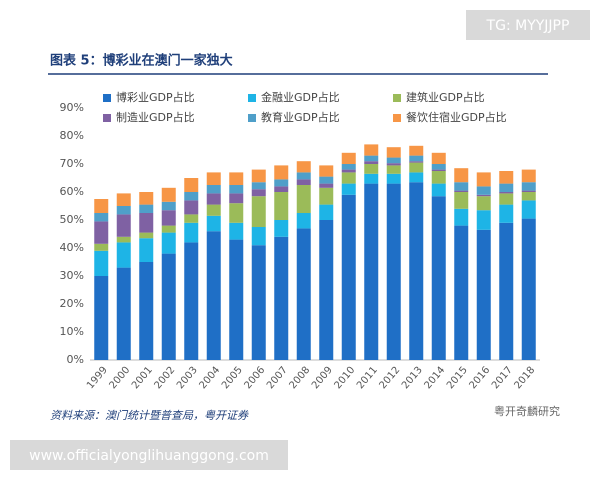 The image size is (600, 480). What do you see at coordinates (277, 378) in the screenshot?
I see `x-tick-label: 2007` at bounding box center [277, 378].